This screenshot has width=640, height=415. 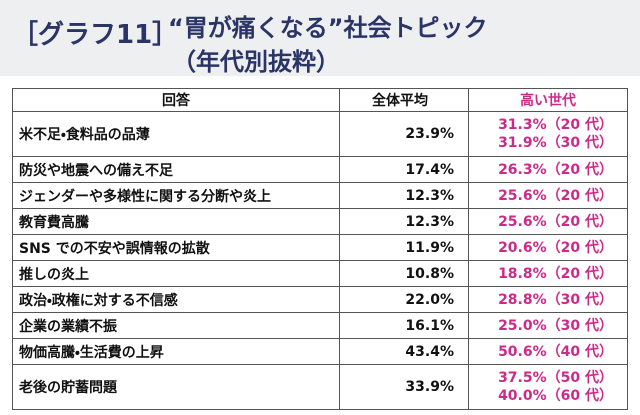 I want to click on header-subtitle: （年代別抜粋）, so click(x=256, y=62).